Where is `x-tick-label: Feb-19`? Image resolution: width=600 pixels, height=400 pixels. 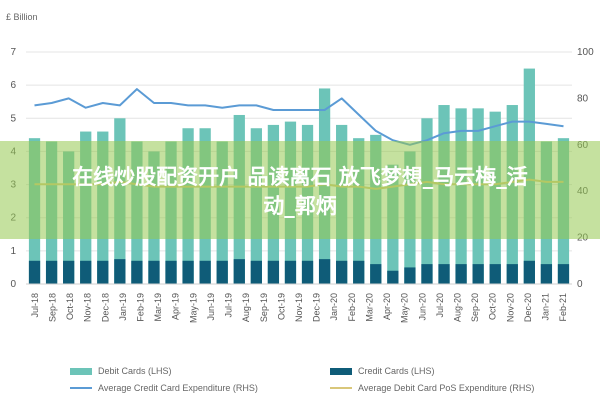 x-tick-label: Feb-19 is located at coordinates (141, 307).